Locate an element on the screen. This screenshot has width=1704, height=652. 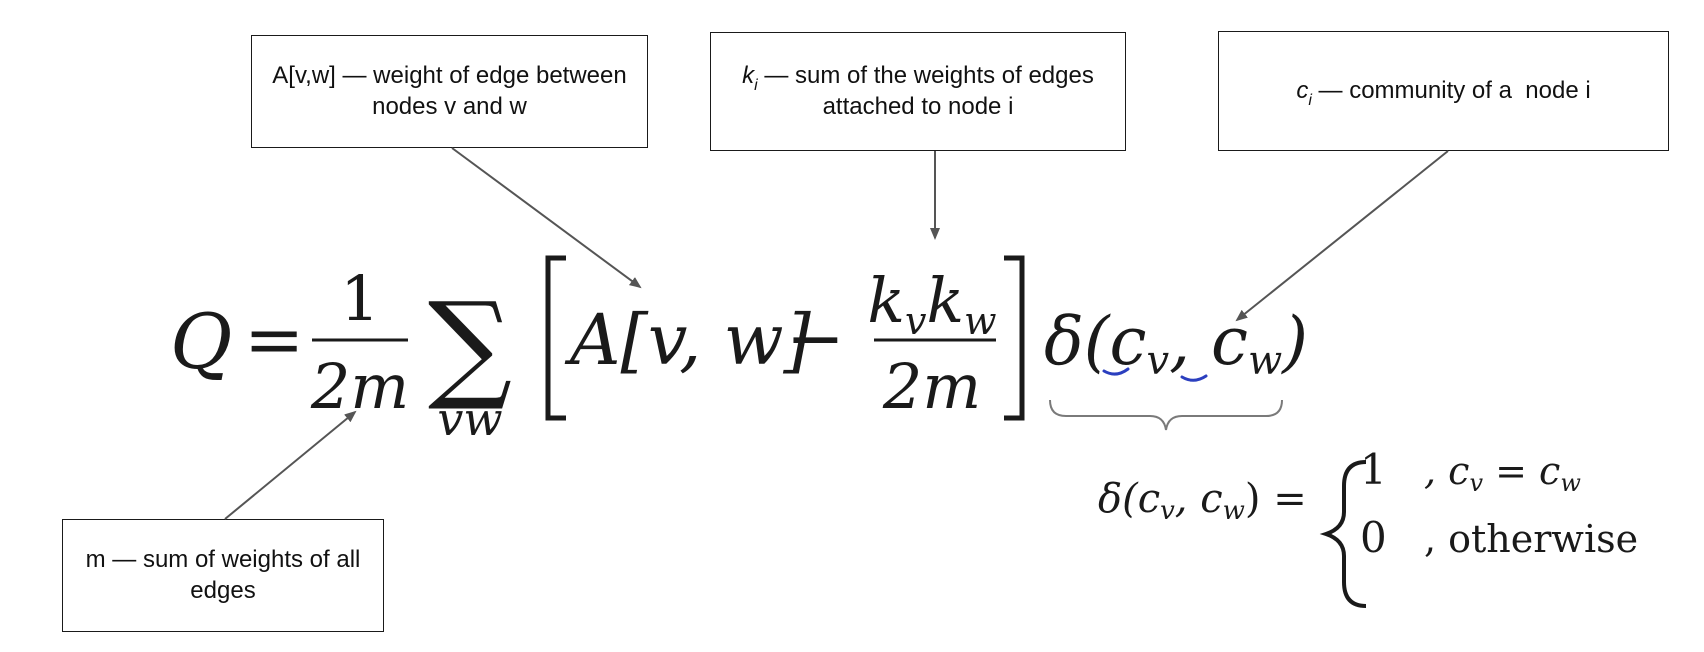
node-community-note: ci — community of a node i is located at coordinates (1443, 91).